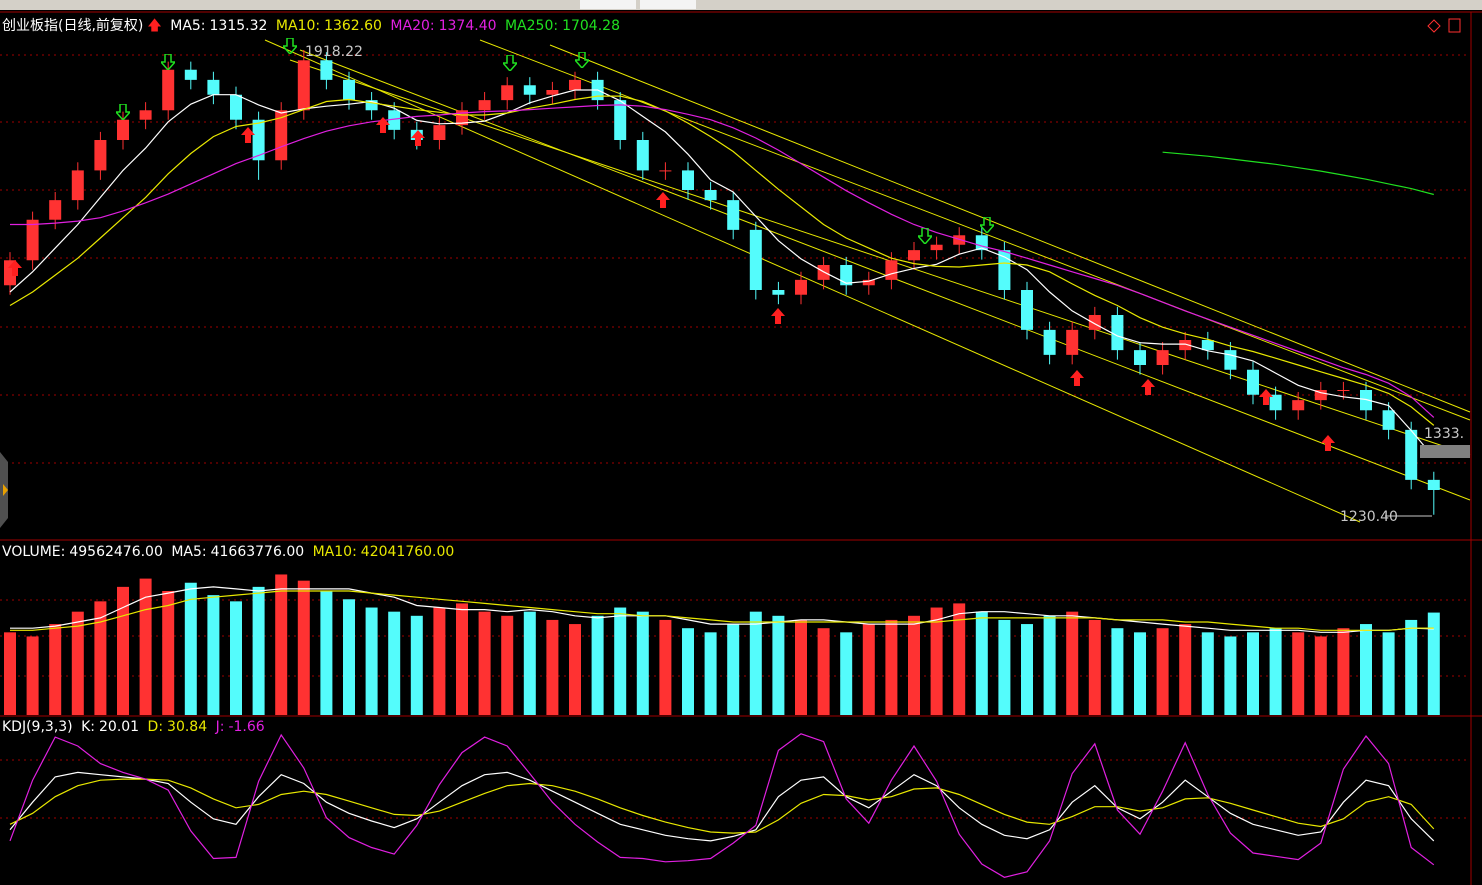 This screenshot has width=1482, height=885. I want to click on title: VOLUME:, so click(34, 552).